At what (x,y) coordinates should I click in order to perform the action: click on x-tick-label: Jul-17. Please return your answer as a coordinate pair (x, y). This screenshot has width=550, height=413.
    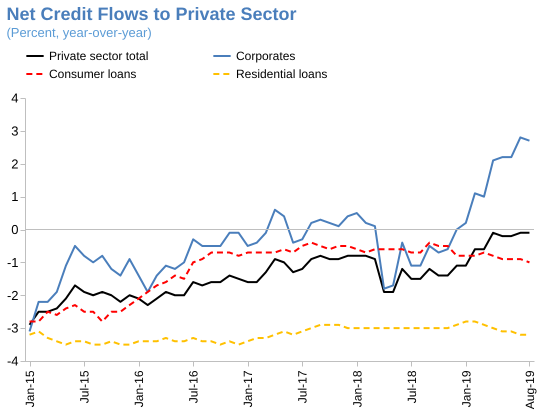
    Looking at the image, I should click on (303, 387).